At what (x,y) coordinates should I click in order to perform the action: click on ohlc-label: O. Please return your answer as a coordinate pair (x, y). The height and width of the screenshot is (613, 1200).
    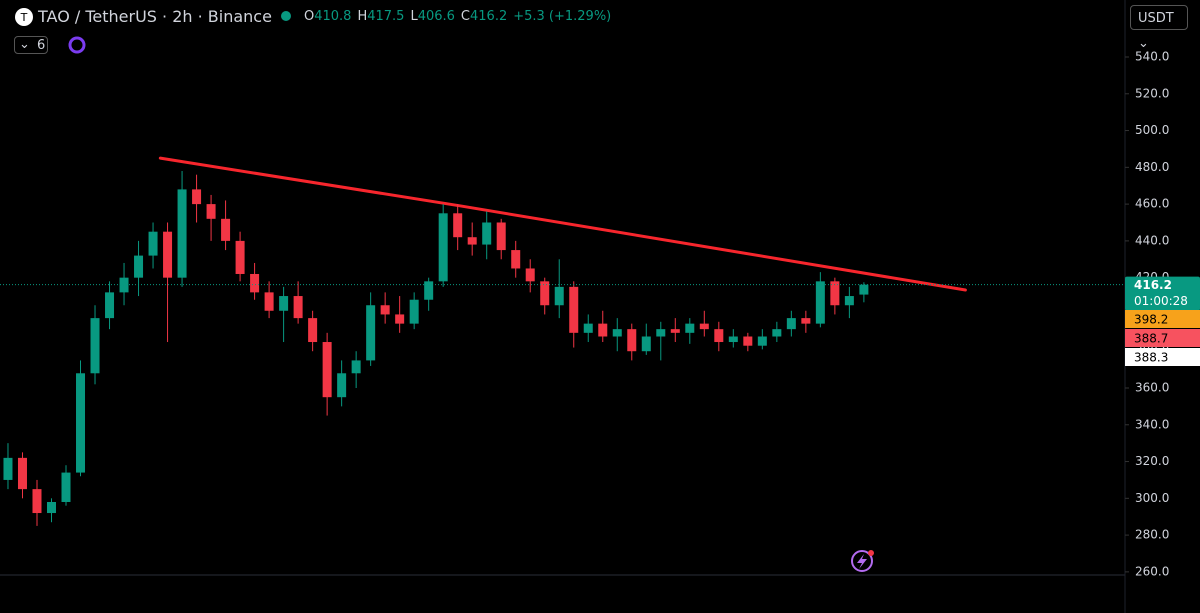
    Looking at the image, I should click on (309, 16).